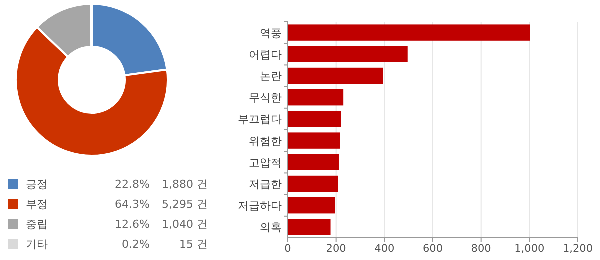 The width and height of the screenshot is (600, 260). What do you see at coordinates (161, 184) in the screenshot?
I see `data-label: 22.8% 1,880 건` at bounding box center [161, 184].